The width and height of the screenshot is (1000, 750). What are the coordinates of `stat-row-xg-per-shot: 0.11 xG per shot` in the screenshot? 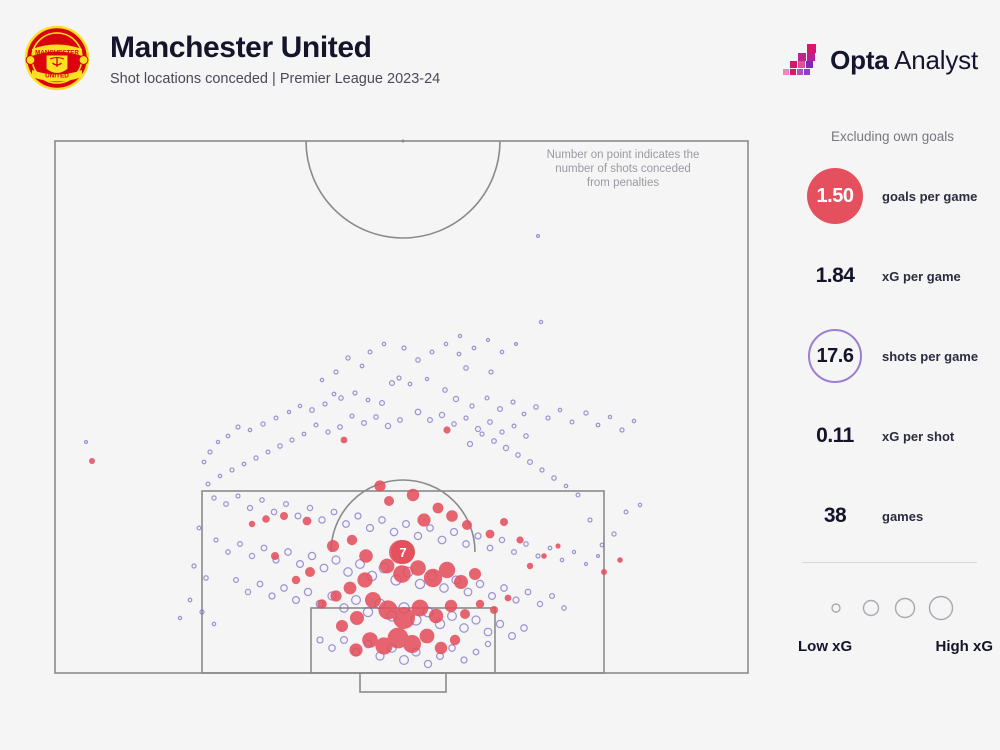 It's located at (899, 436).